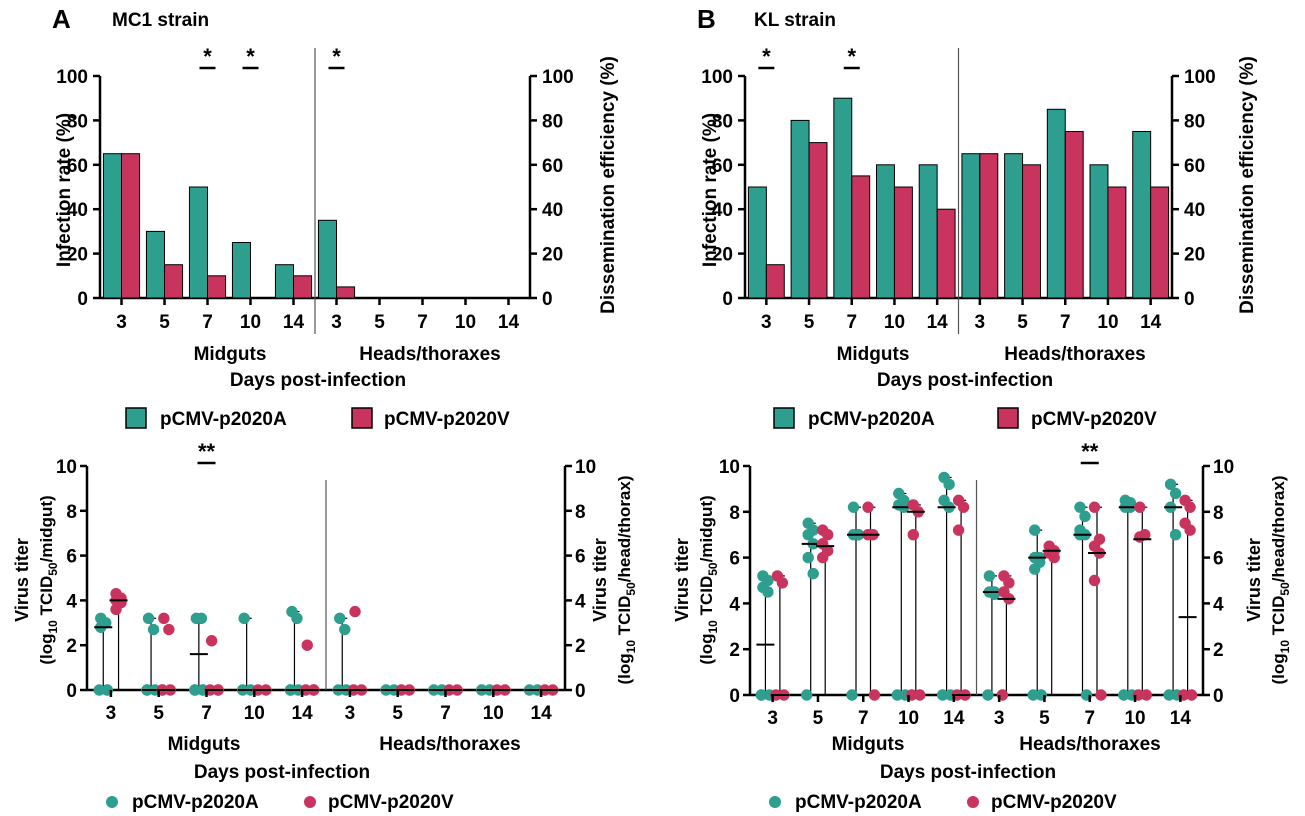 The width and height of the screenshot is (1305, 816). I want to click on bar-a-ylabel-right: Dissemination efficiency (%), so click(608, 185).